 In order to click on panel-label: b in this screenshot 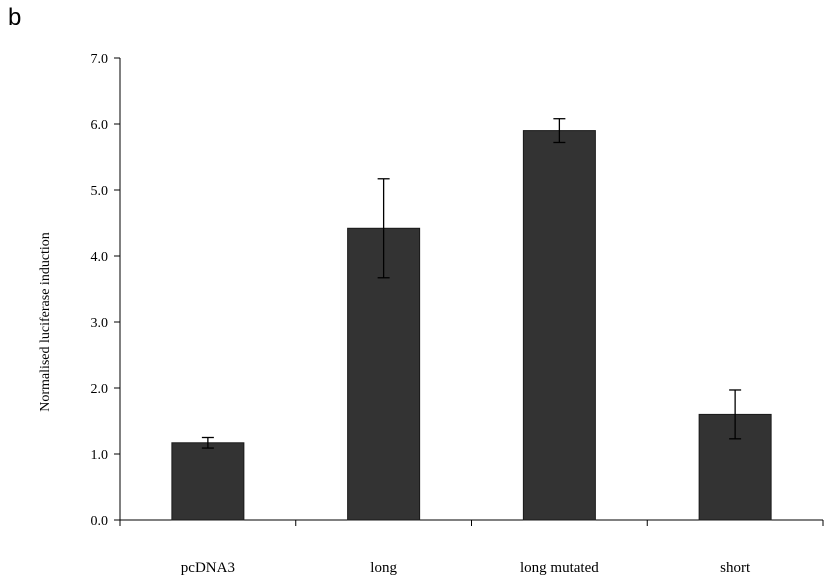, I will do `click(15, 17)`.